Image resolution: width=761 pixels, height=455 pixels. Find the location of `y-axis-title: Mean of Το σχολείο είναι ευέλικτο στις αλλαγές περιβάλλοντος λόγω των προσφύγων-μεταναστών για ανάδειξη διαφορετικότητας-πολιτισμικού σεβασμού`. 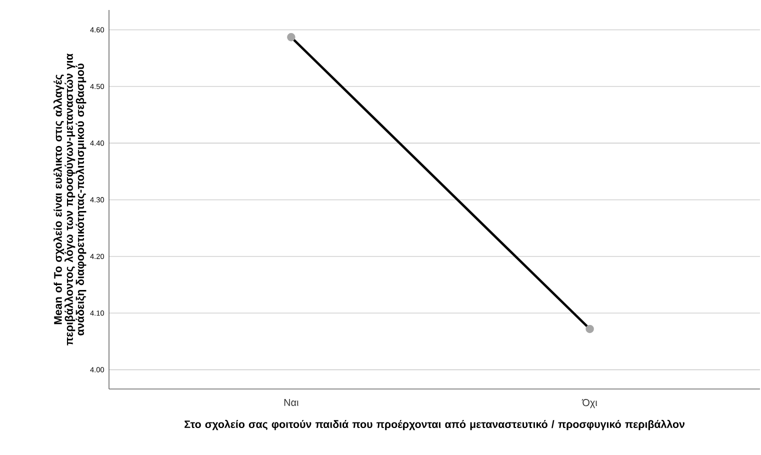

y-axis-title: Mean of Το σχολείο είναι ευέλικτο στις αλλαγές περιβάλλοντος λόγω των προσφύγων-μεταναστών για ανάδειξη διαφορετικότητας-πολιτισμικού σεβασμού is located at coordinates (69, 200).